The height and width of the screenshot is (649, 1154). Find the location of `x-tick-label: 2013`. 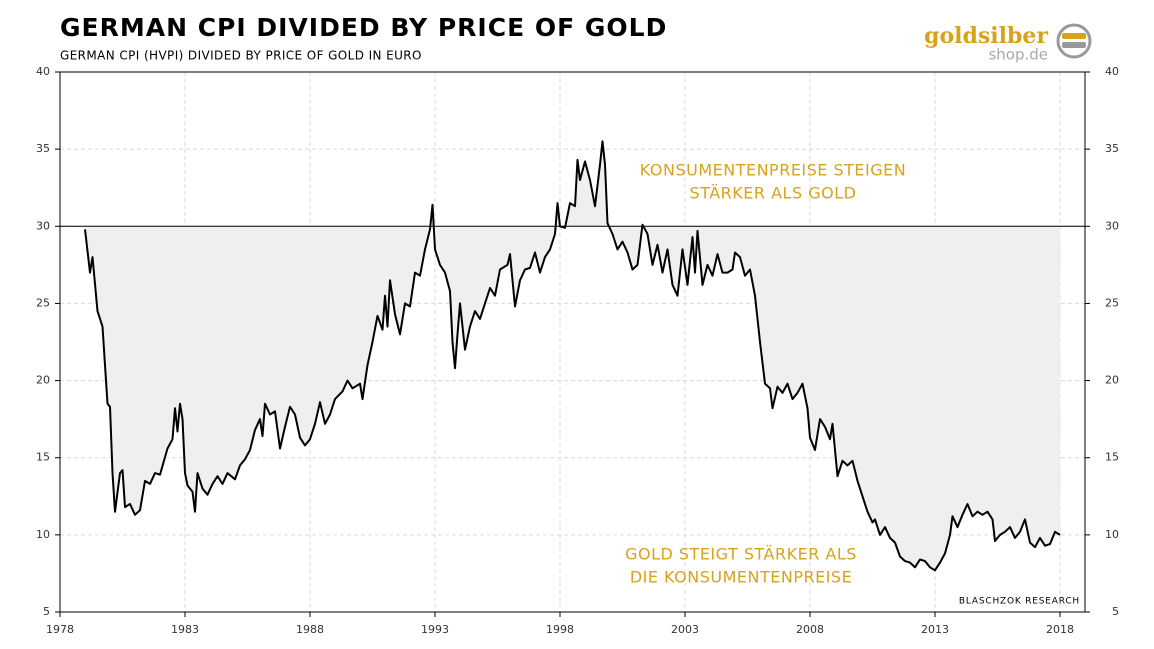

x-tick-label: 2013 is located at coordinates (935, 629).